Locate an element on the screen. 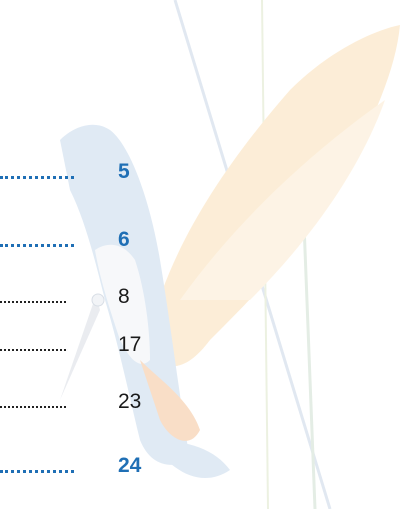  bird-tail is located at coordinates (190, 459).